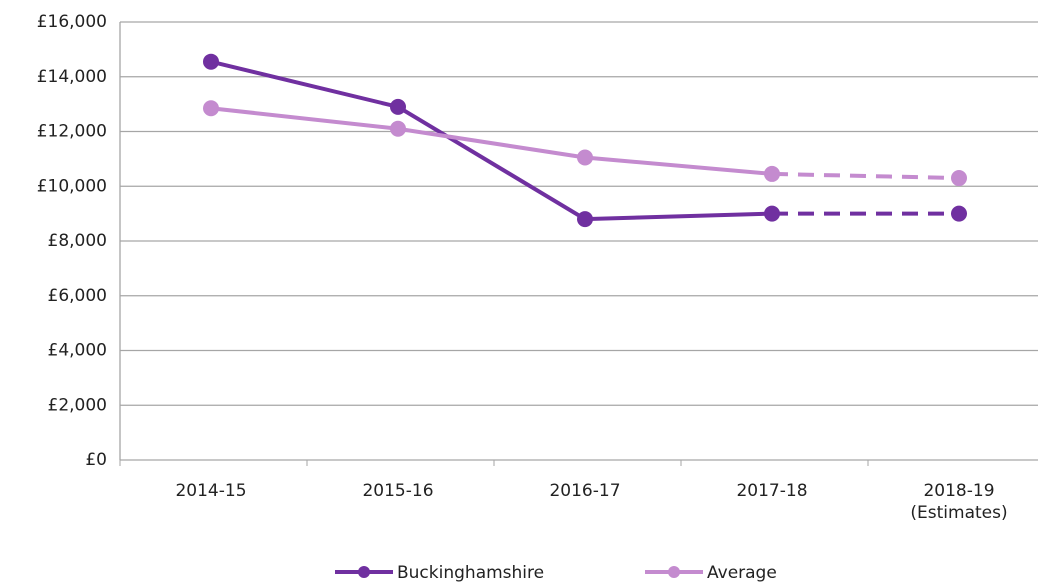 The image size is (1040, 585). I want to click on line, so click(491, 141).